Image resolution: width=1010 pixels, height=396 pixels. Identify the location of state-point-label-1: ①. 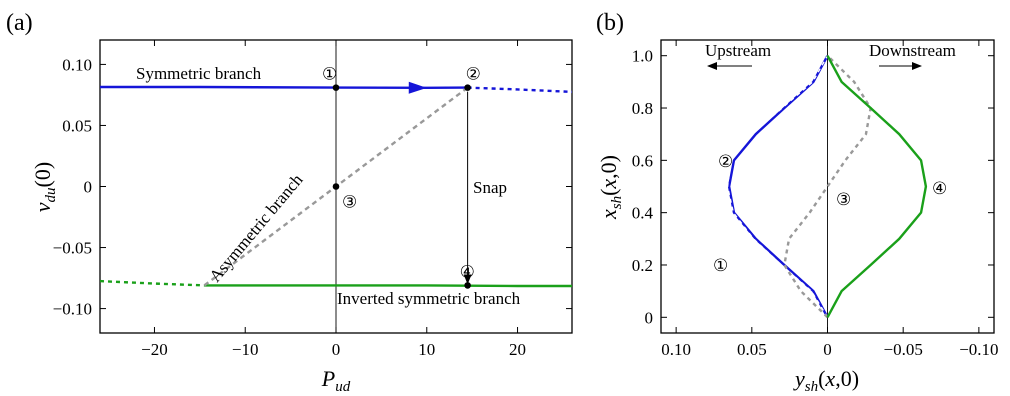
(329, 74).